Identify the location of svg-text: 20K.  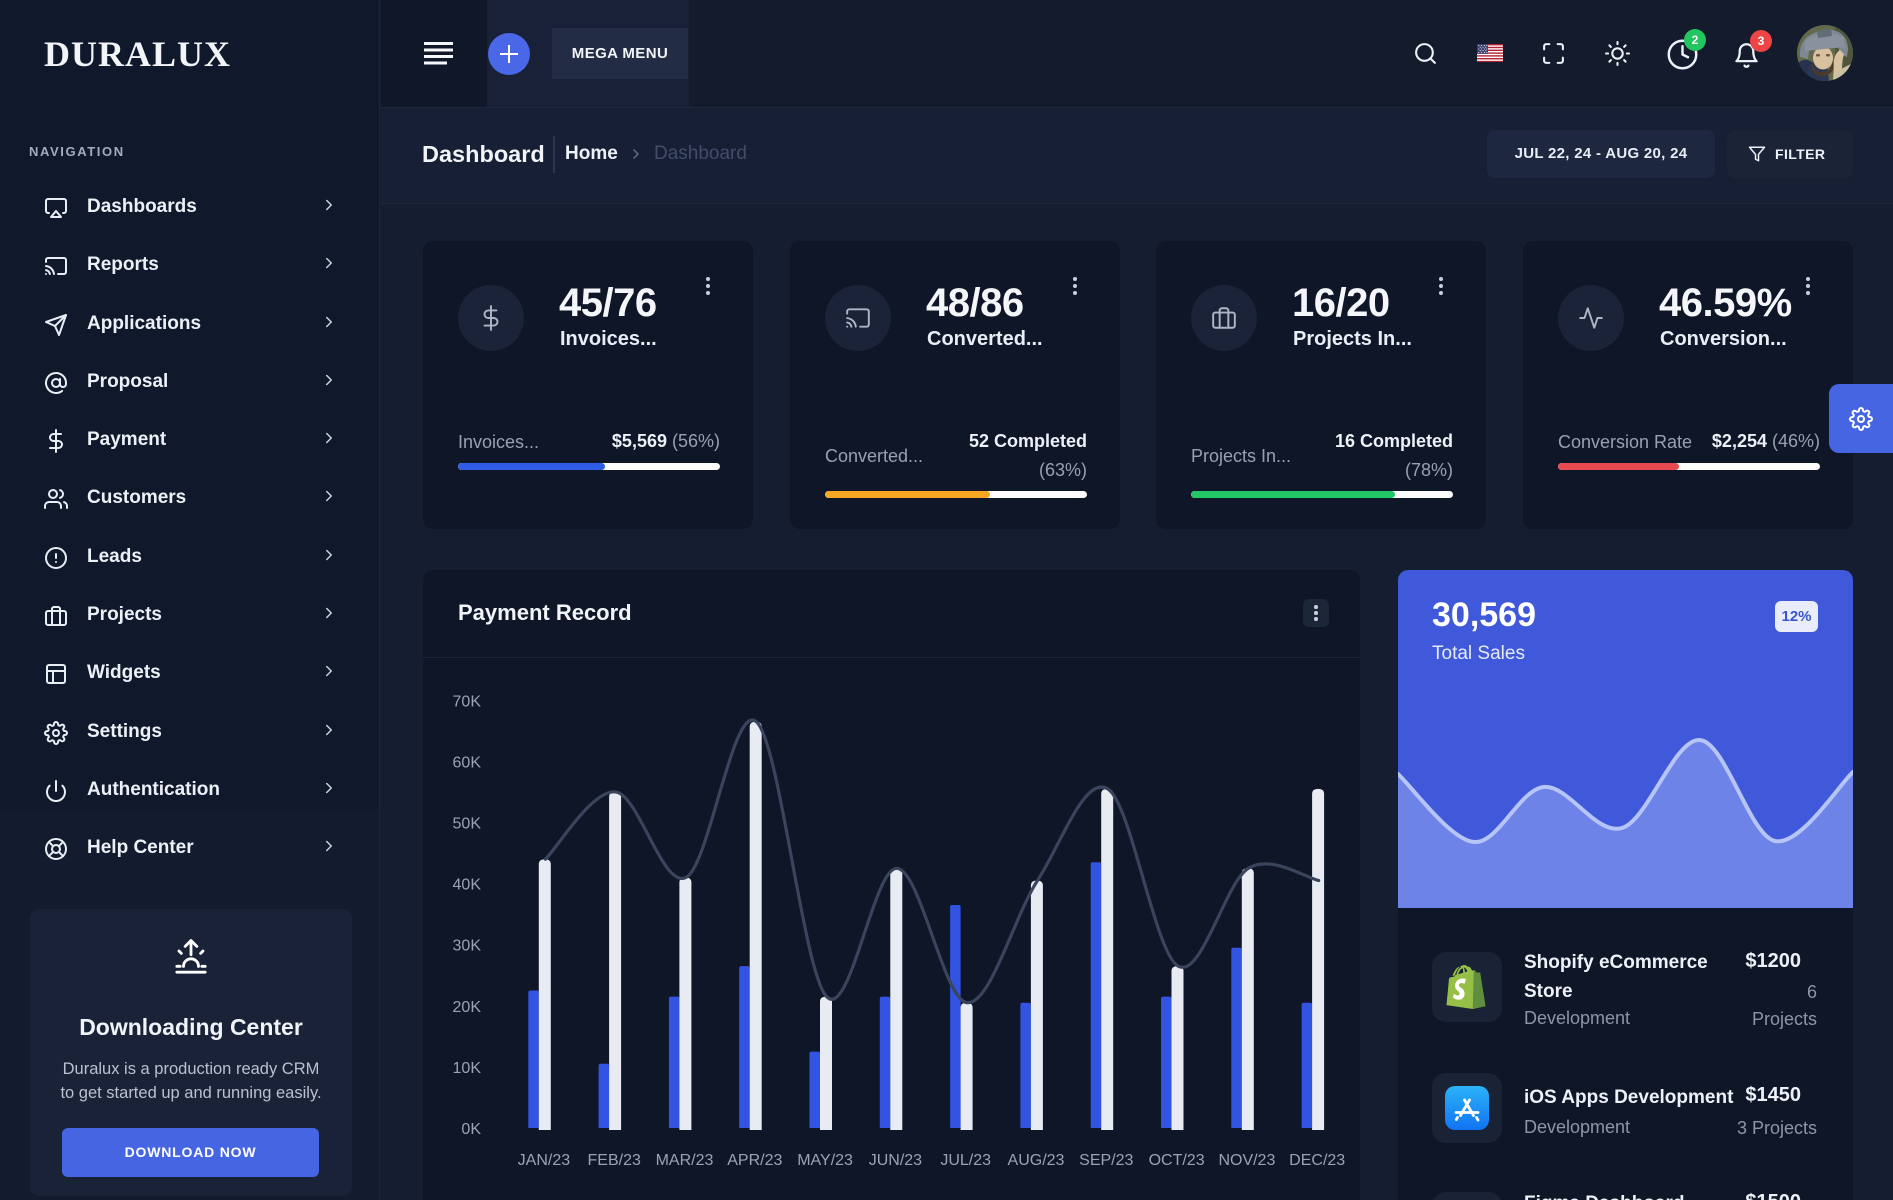
(467, 1007).